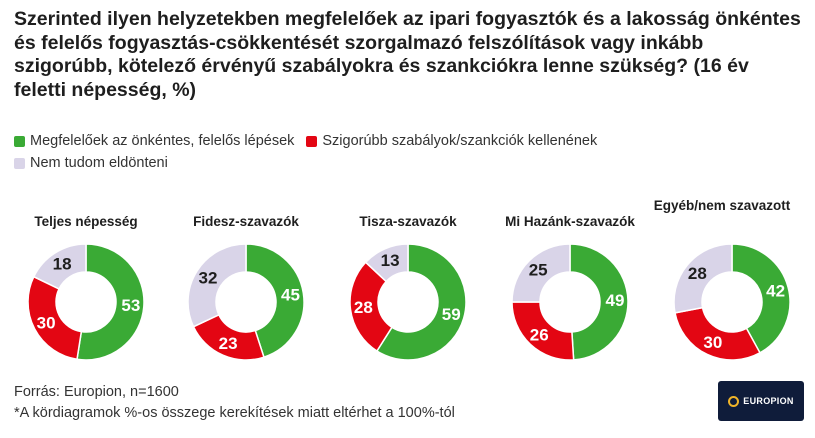  I want to click on donut-chart-teljes: Teljes népesség 53 30 18, so click(86, 286).